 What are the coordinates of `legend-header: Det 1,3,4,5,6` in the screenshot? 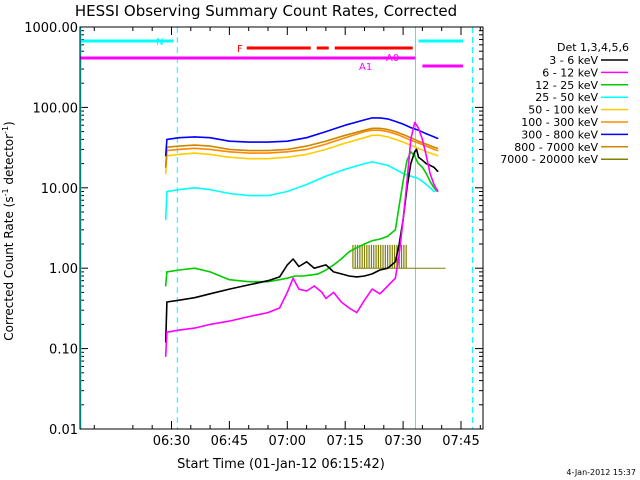 It's located at (593, 47).